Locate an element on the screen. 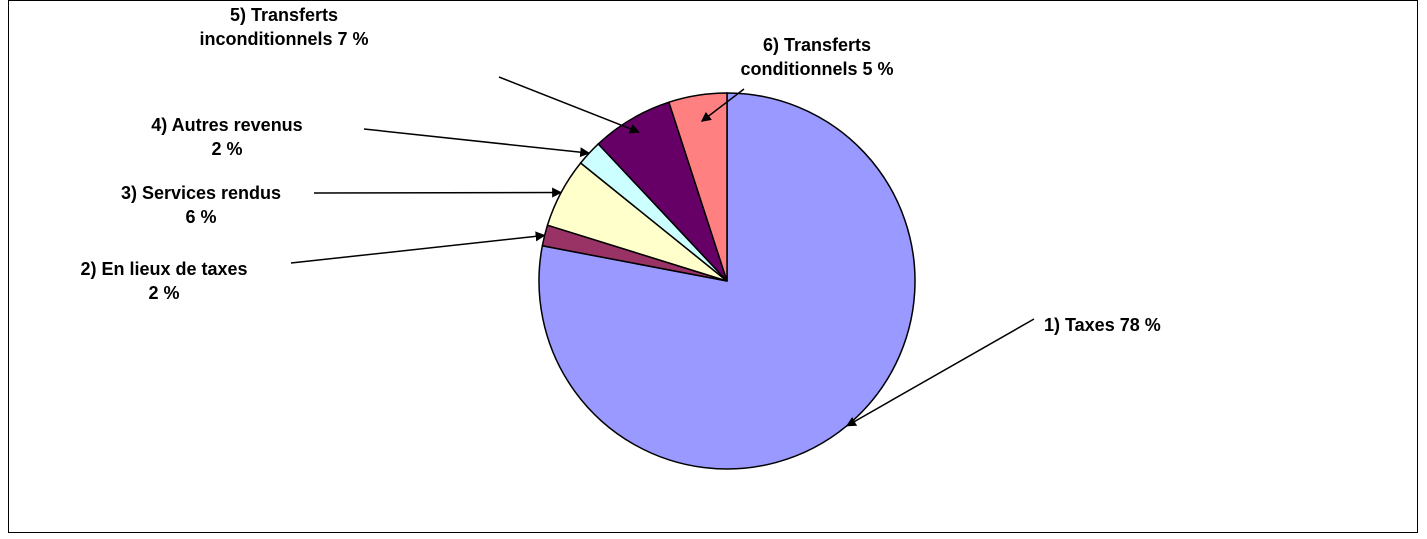 This screenshot has height=539, width=1427. slice-label-line: conditionnels 5 % is located at coordinates (816, 69).